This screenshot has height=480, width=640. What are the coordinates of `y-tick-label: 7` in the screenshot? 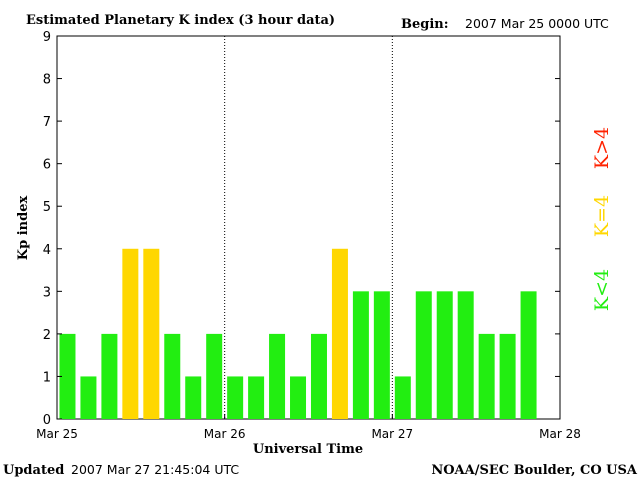 It's located at (47, 122).